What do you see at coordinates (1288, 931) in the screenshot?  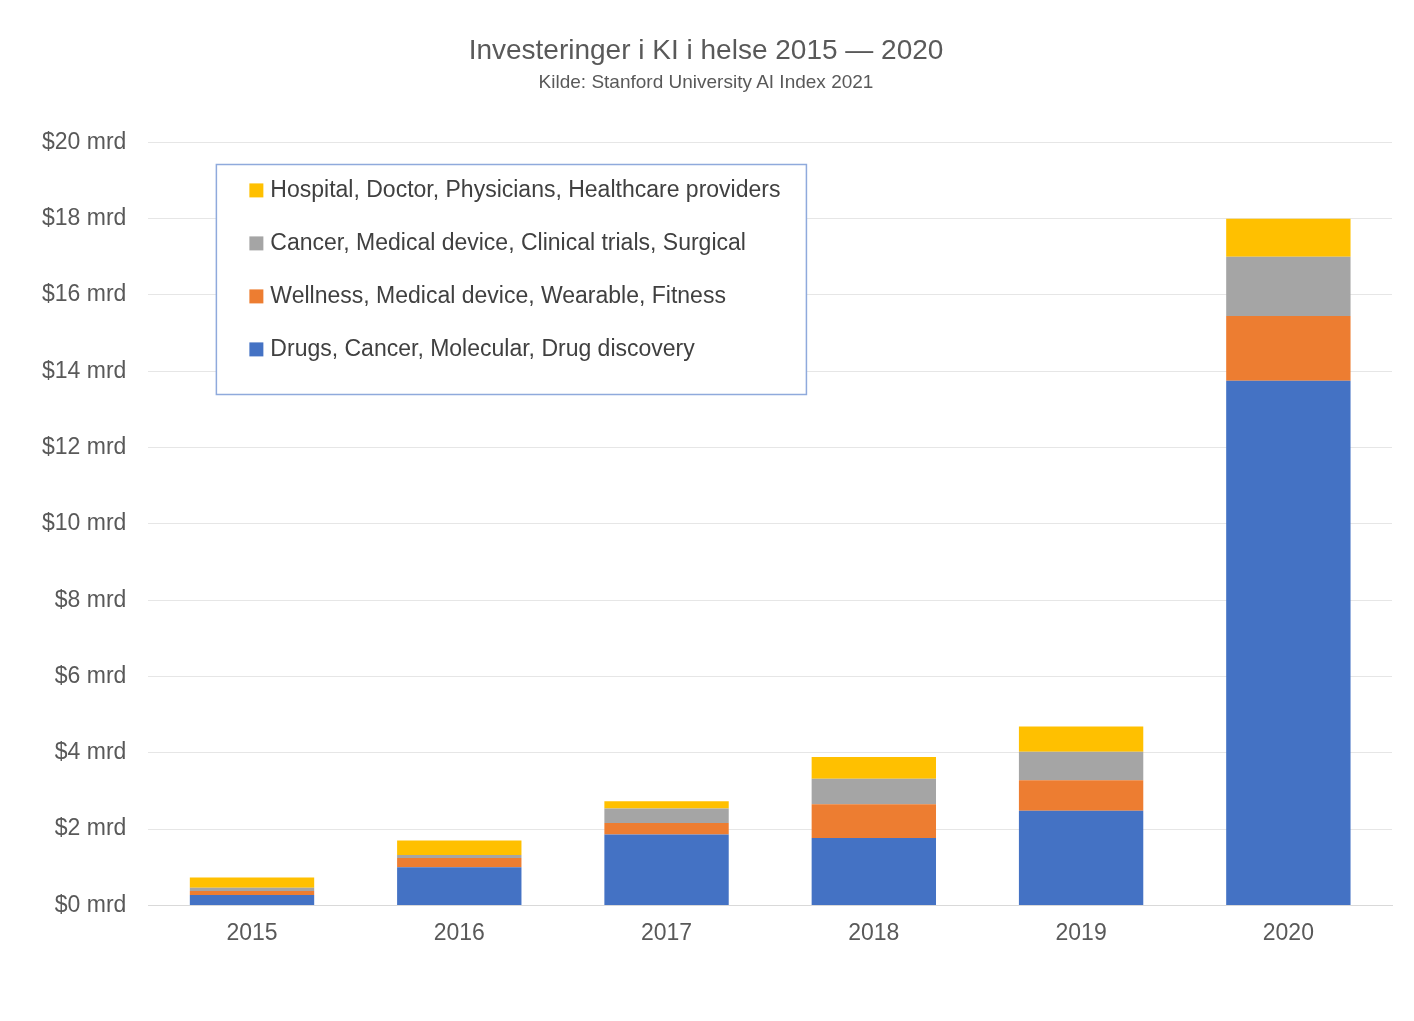 I see `x-tick-label: 2020` at bounding box center [1288, 931].